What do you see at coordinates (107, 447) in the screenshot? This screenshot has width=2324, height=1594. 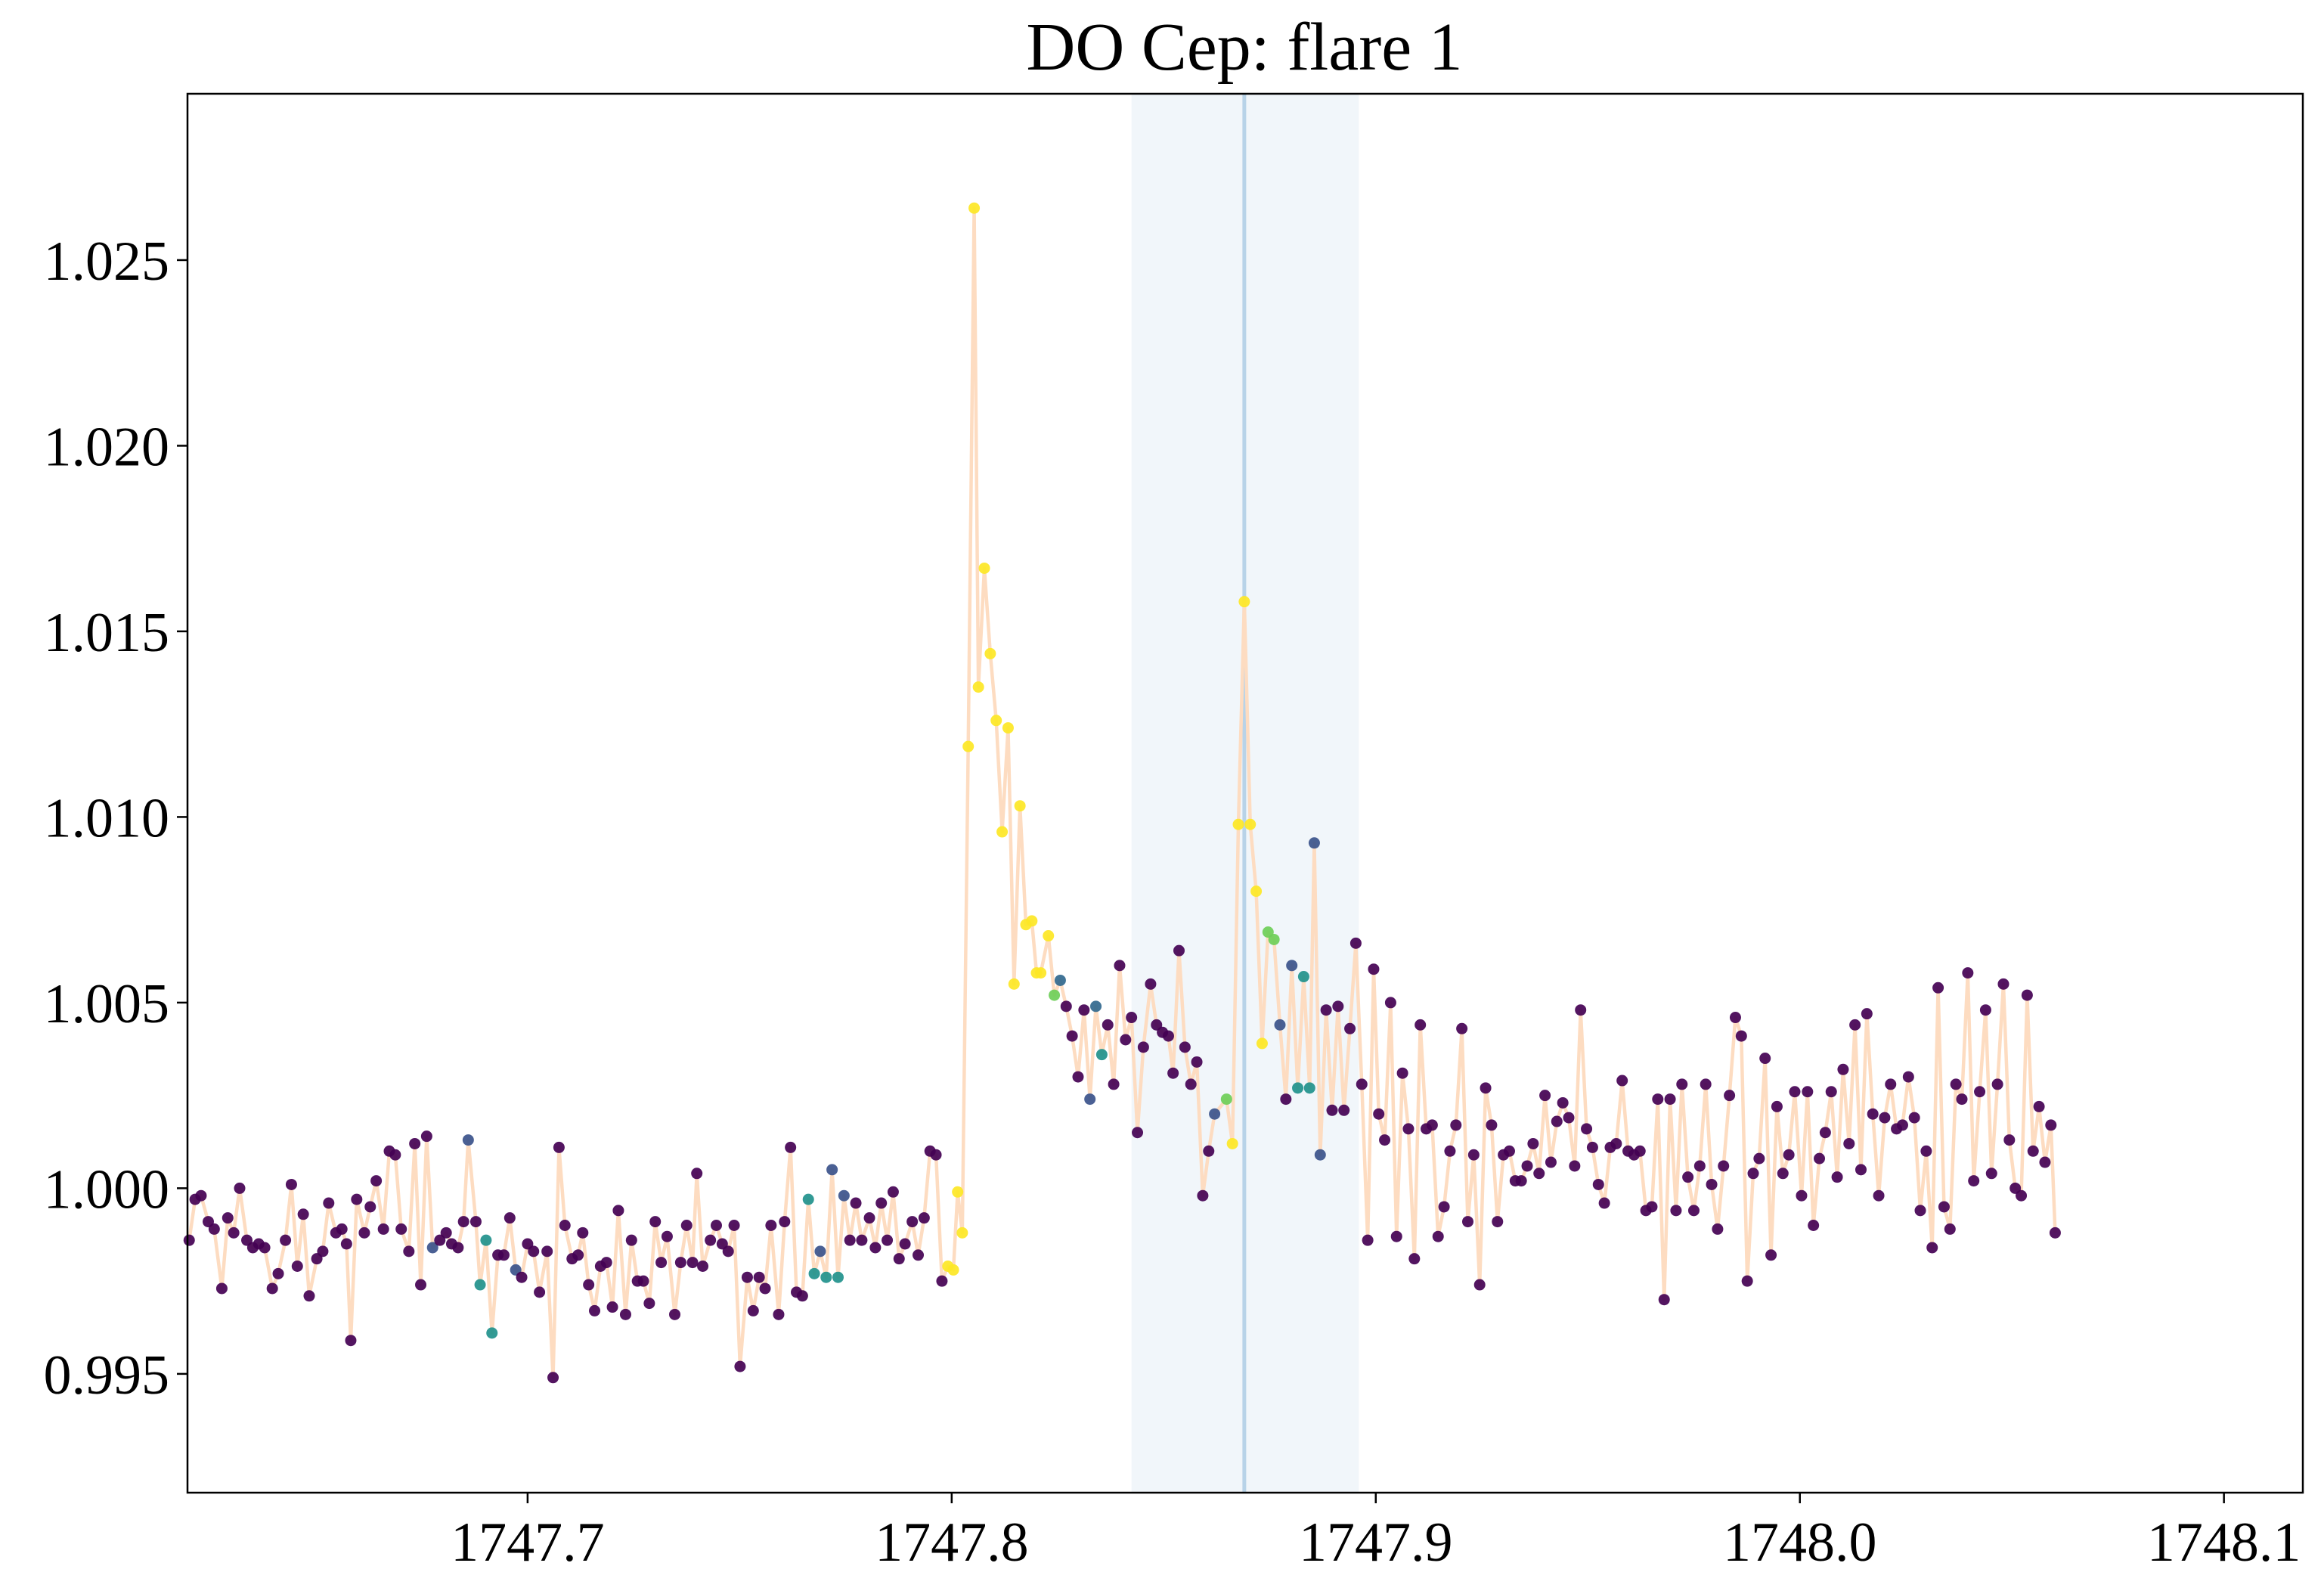 I see `y-tick-label: 1.020` at bounding box center [107, 447].